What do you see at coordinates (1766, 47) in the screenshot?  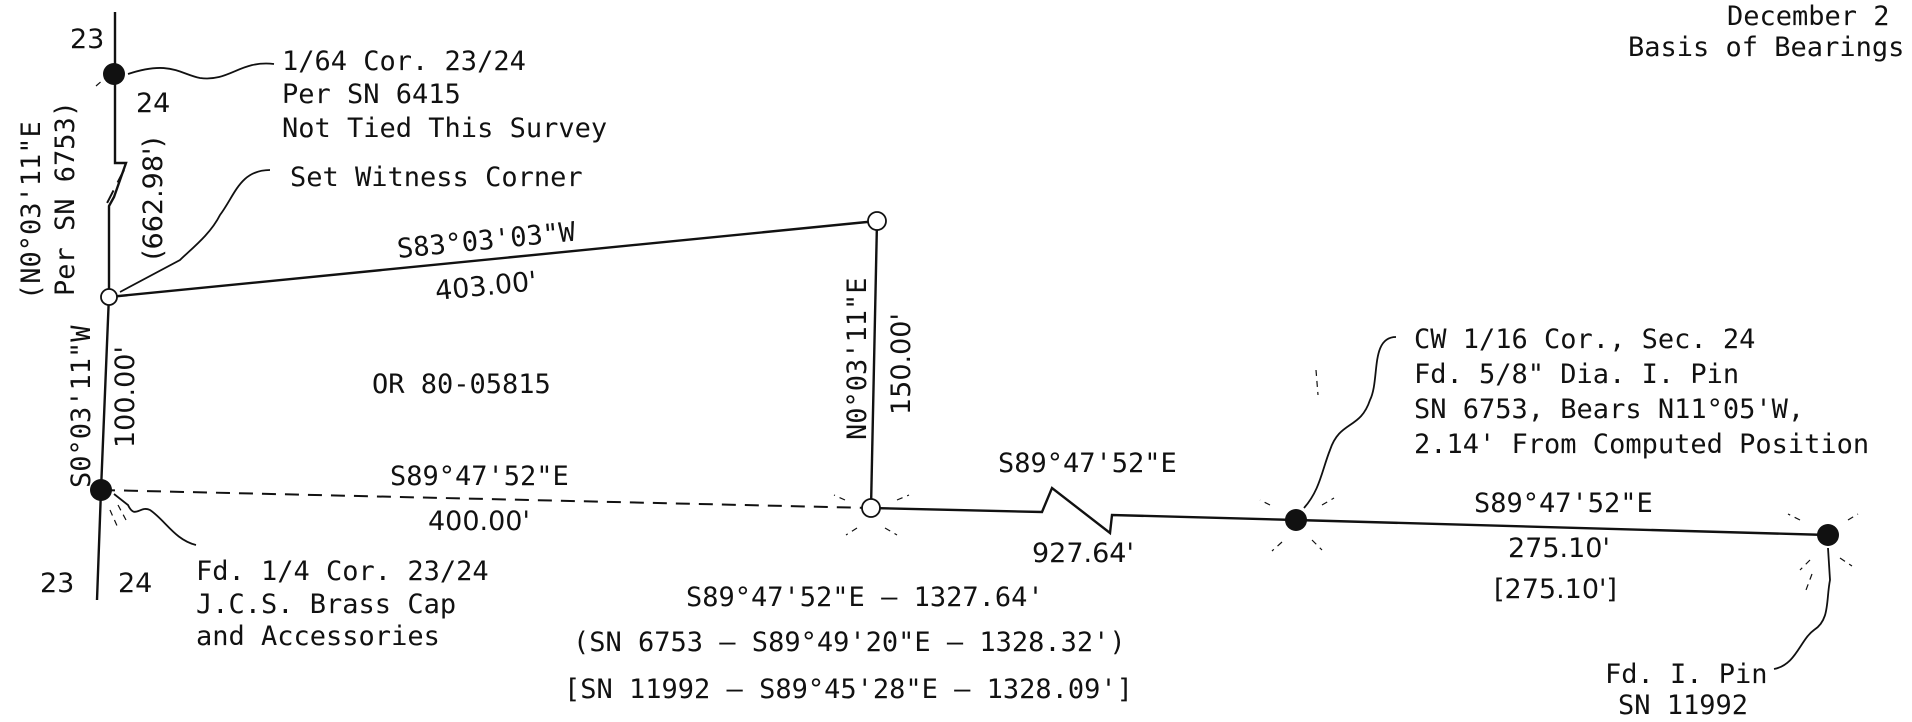 I see `basis-of-bearings-fragment: Basis of Bearings` at bounding box center [1766, 47].